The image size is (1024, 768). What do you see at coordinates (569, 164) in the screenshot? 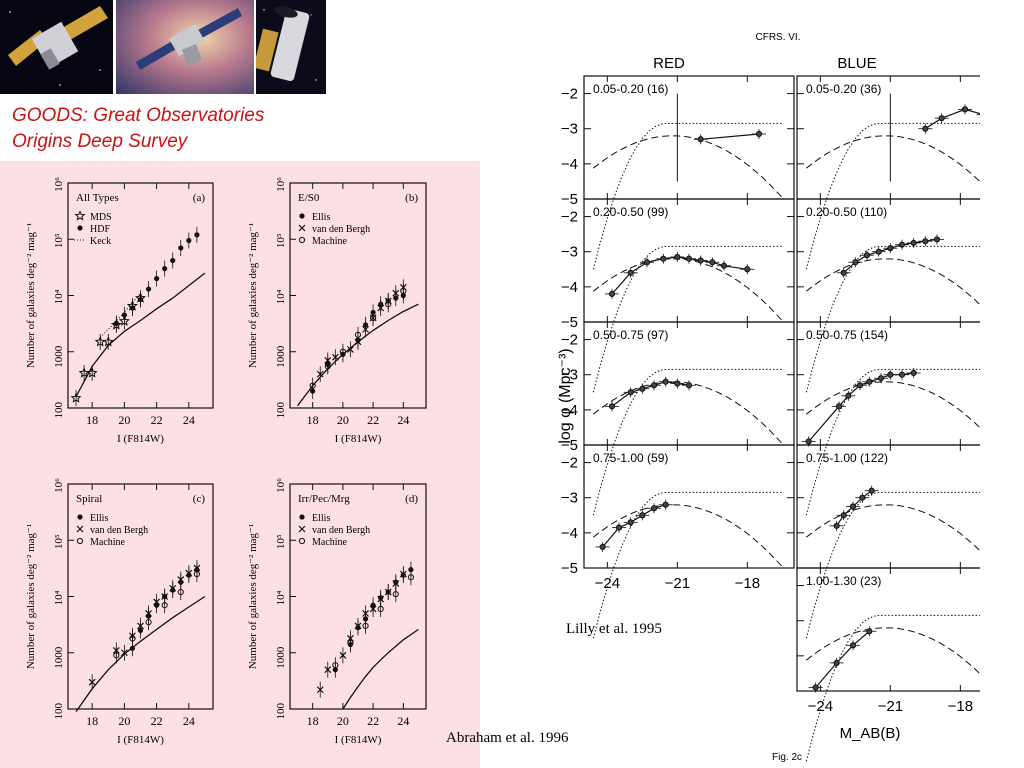
I see `y-tick-label: −4` at bounding box center [569, 164].